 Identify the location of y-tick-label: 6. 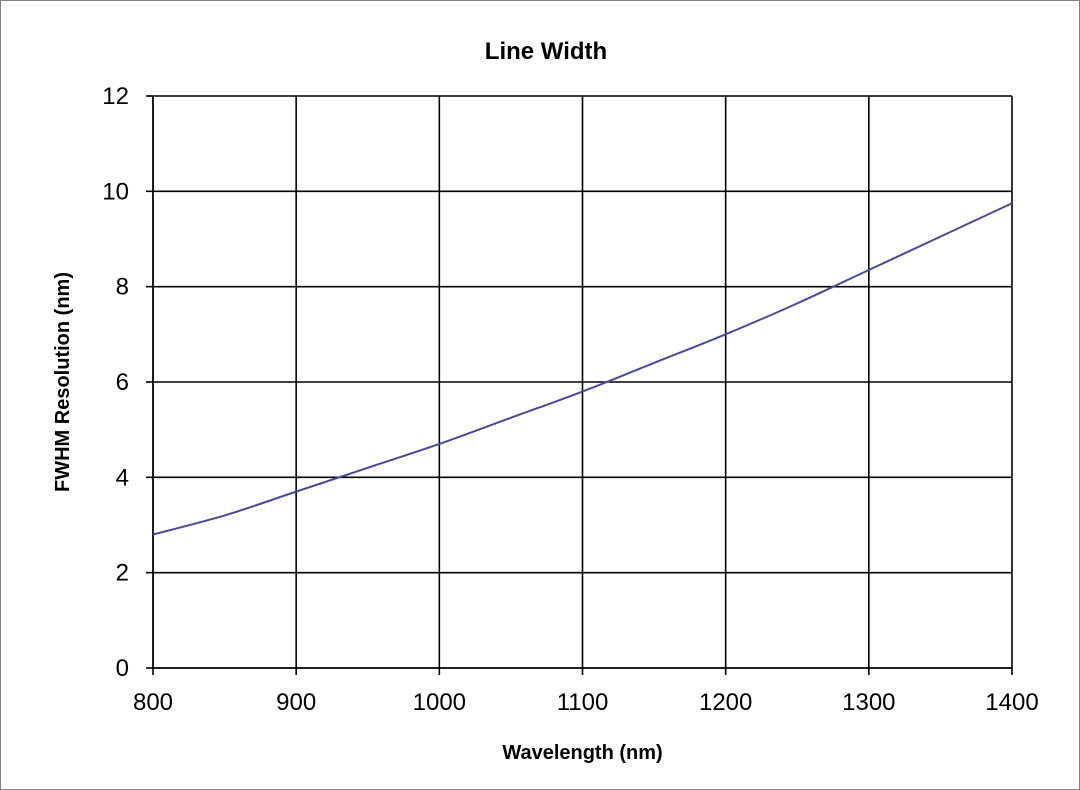
(122, 382).